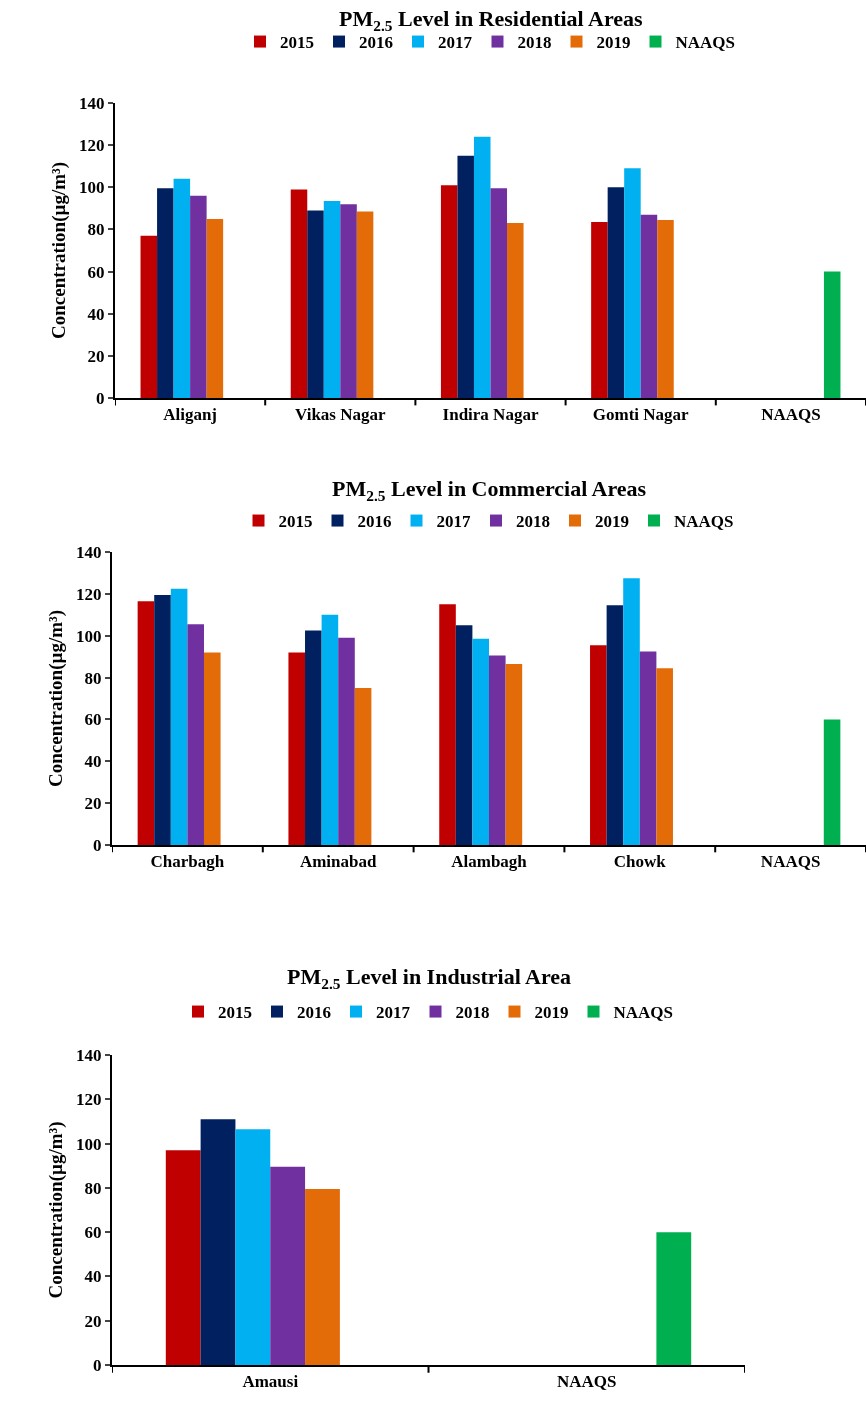 The height and width of the screenshot is (1406, 866). What do you see at coordinates (491, 20) in the screenshot?
I see `chart-title: PM$_{2.5}$ Level in Residential Areas` at bounding box center [491, 20].